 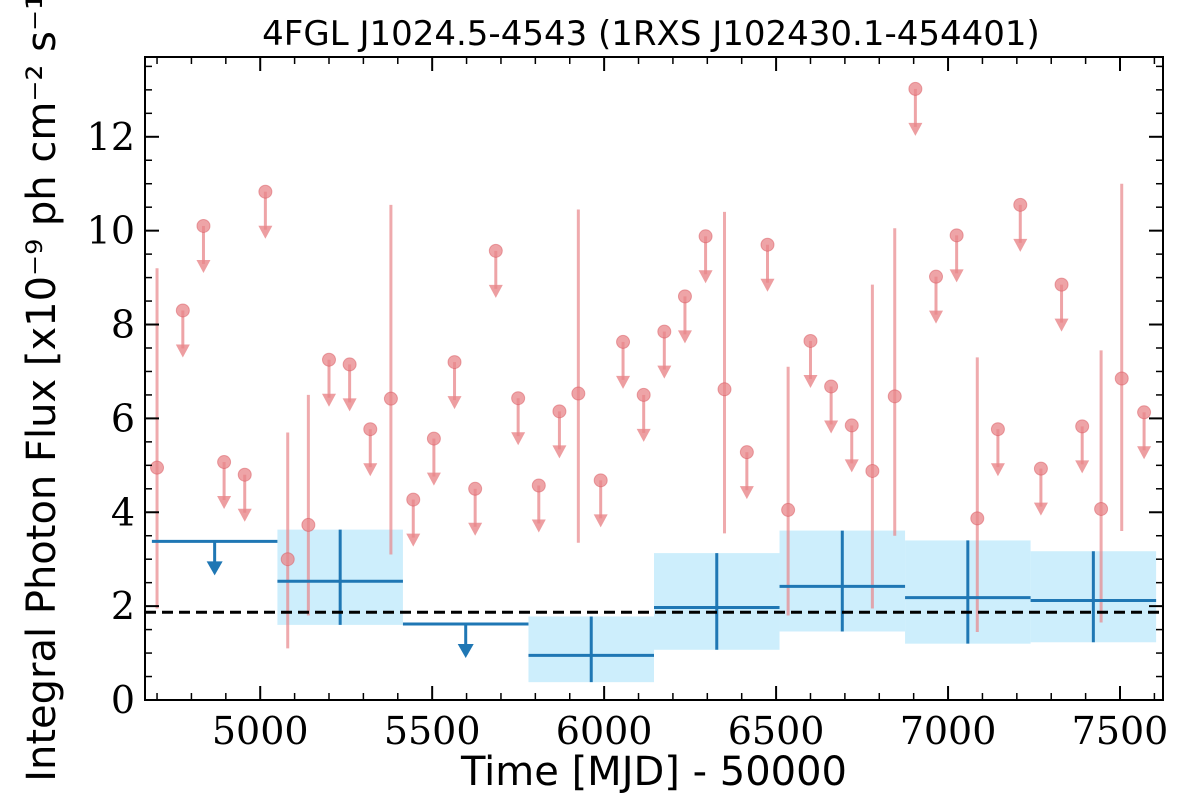 I want to click on x-tick-label: 7500, so click(x=1120, y=731).